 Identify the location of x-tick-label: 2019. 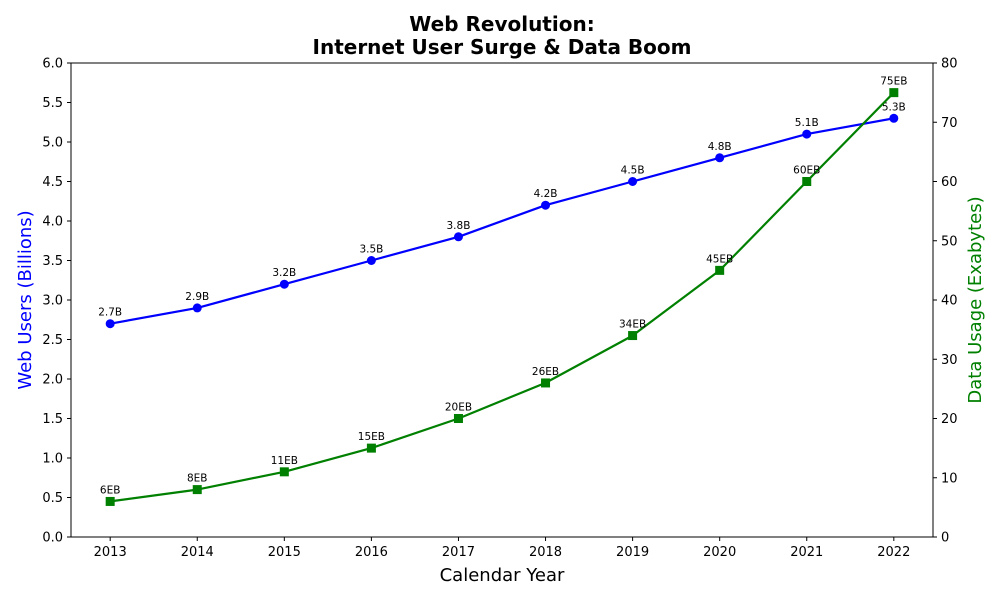
(632, 552).